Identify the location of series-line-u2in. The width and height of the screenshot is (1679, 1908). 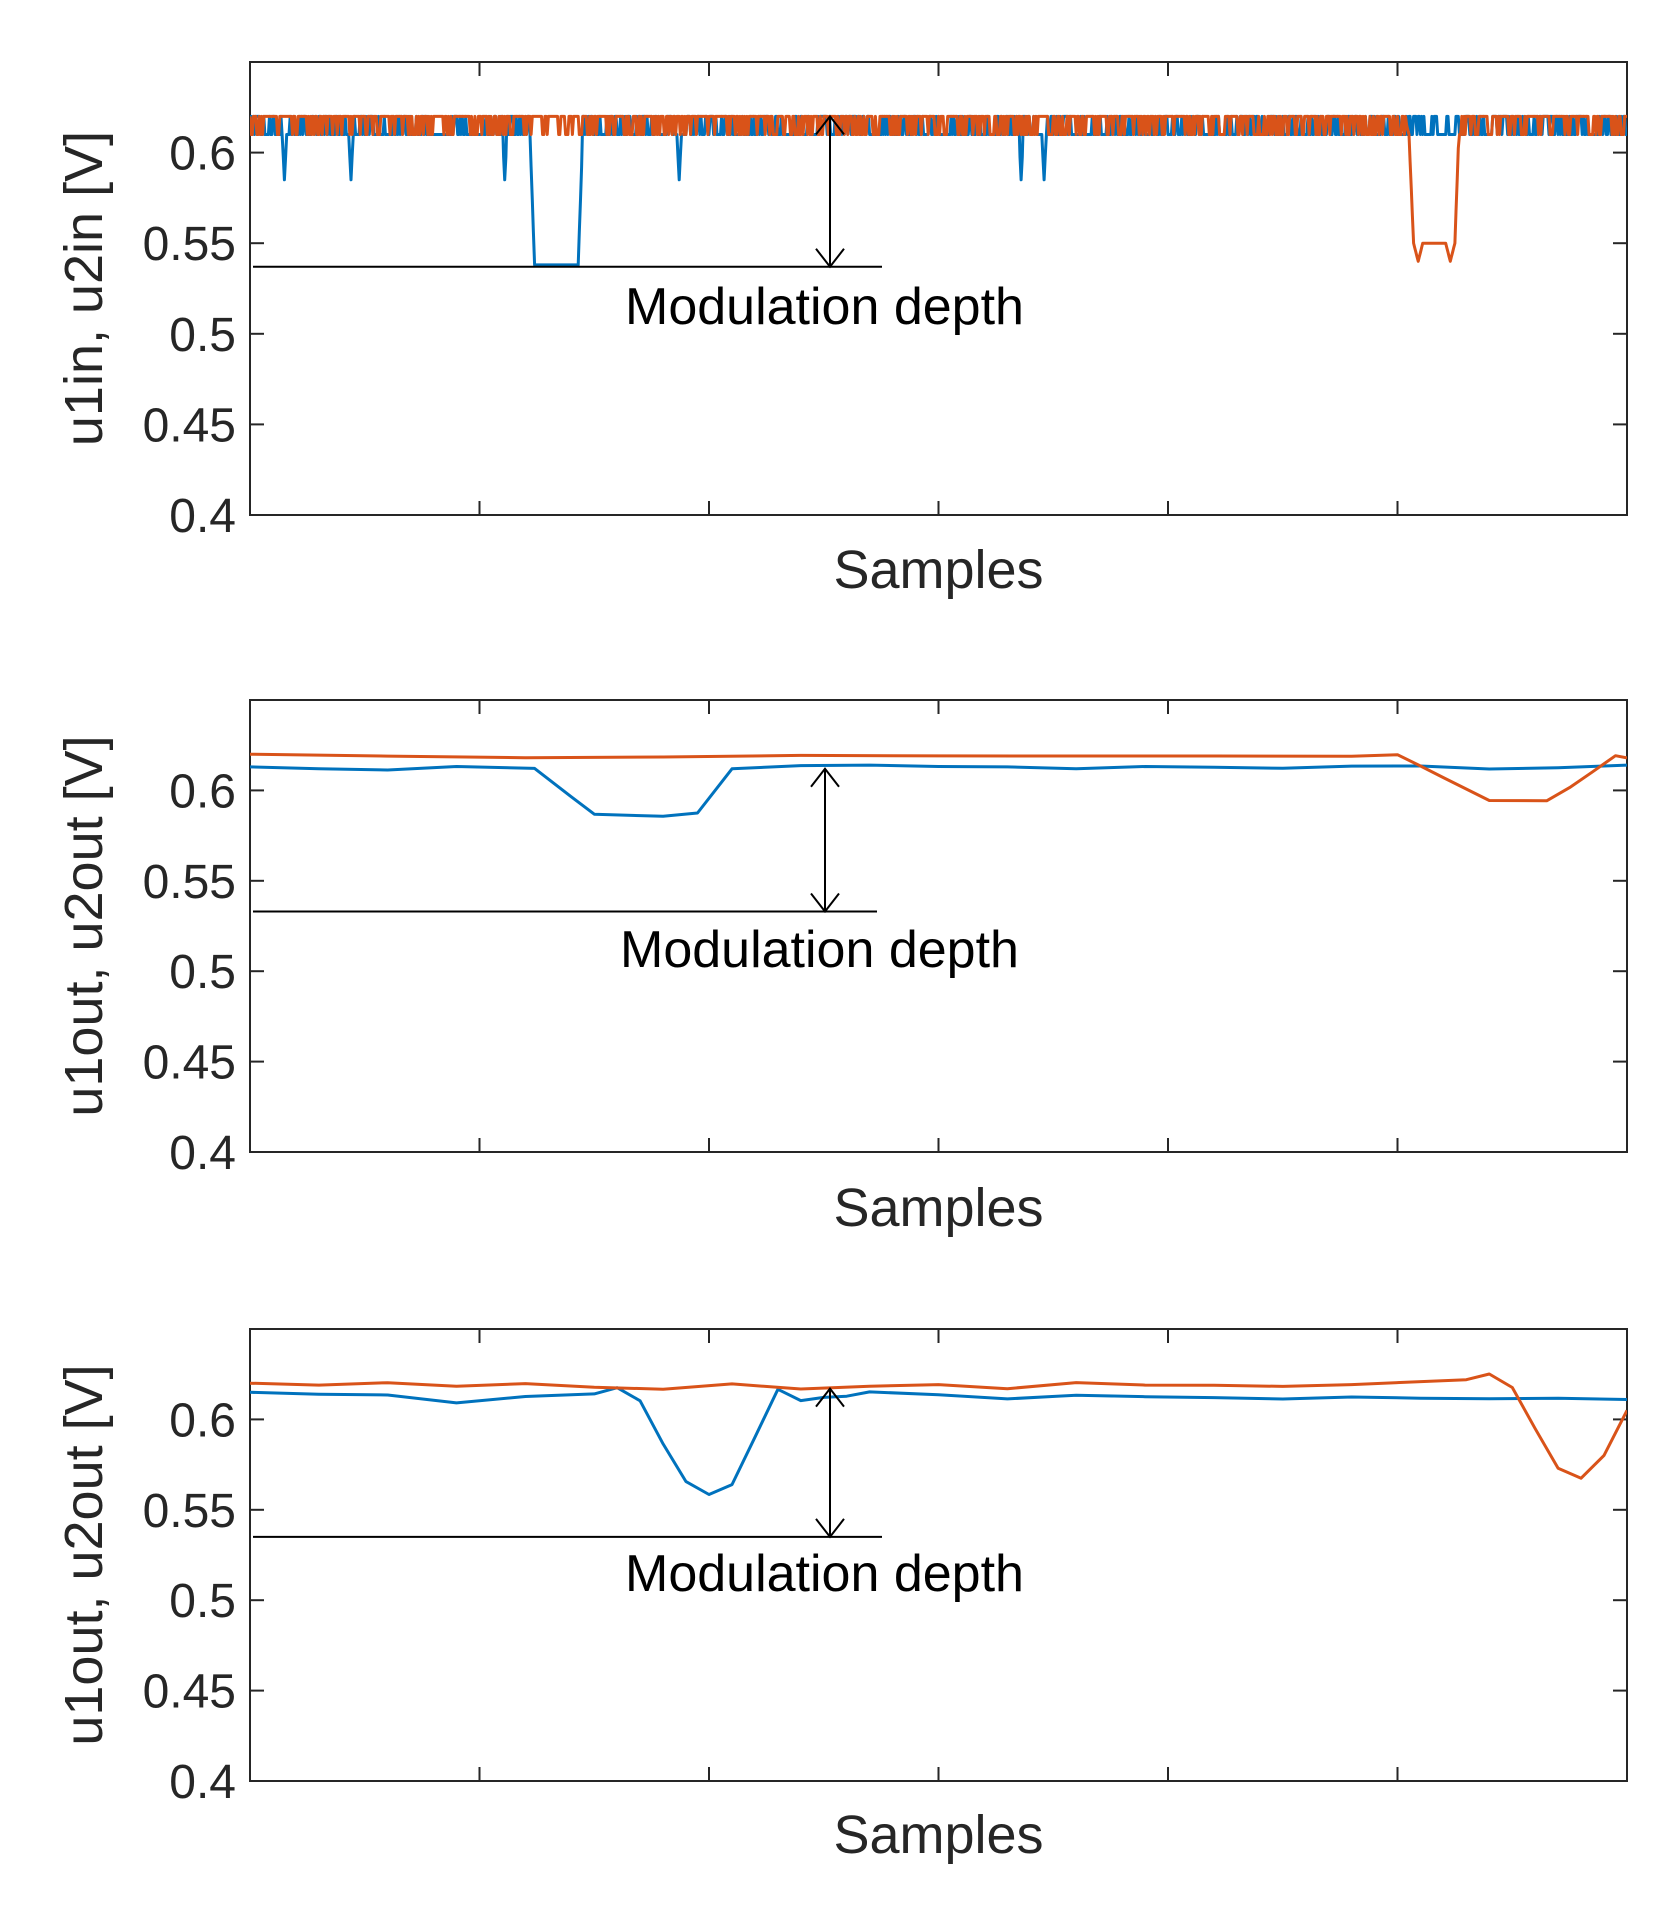
(938, 188).